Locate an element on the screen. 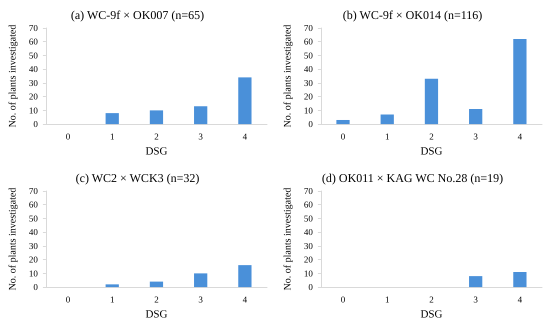 Image resolution: width=550 pixels, height=325 pixels. chart-title: (b) WC-9f × OK014 (n=116) is located at coordinates (412, 15).